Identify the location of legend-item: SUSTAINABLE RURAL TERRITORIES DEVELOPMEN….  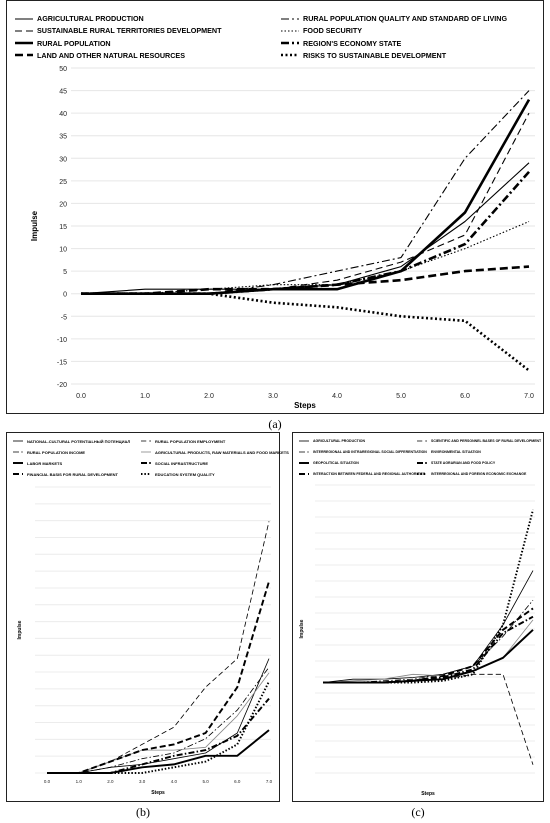
(118, 30).